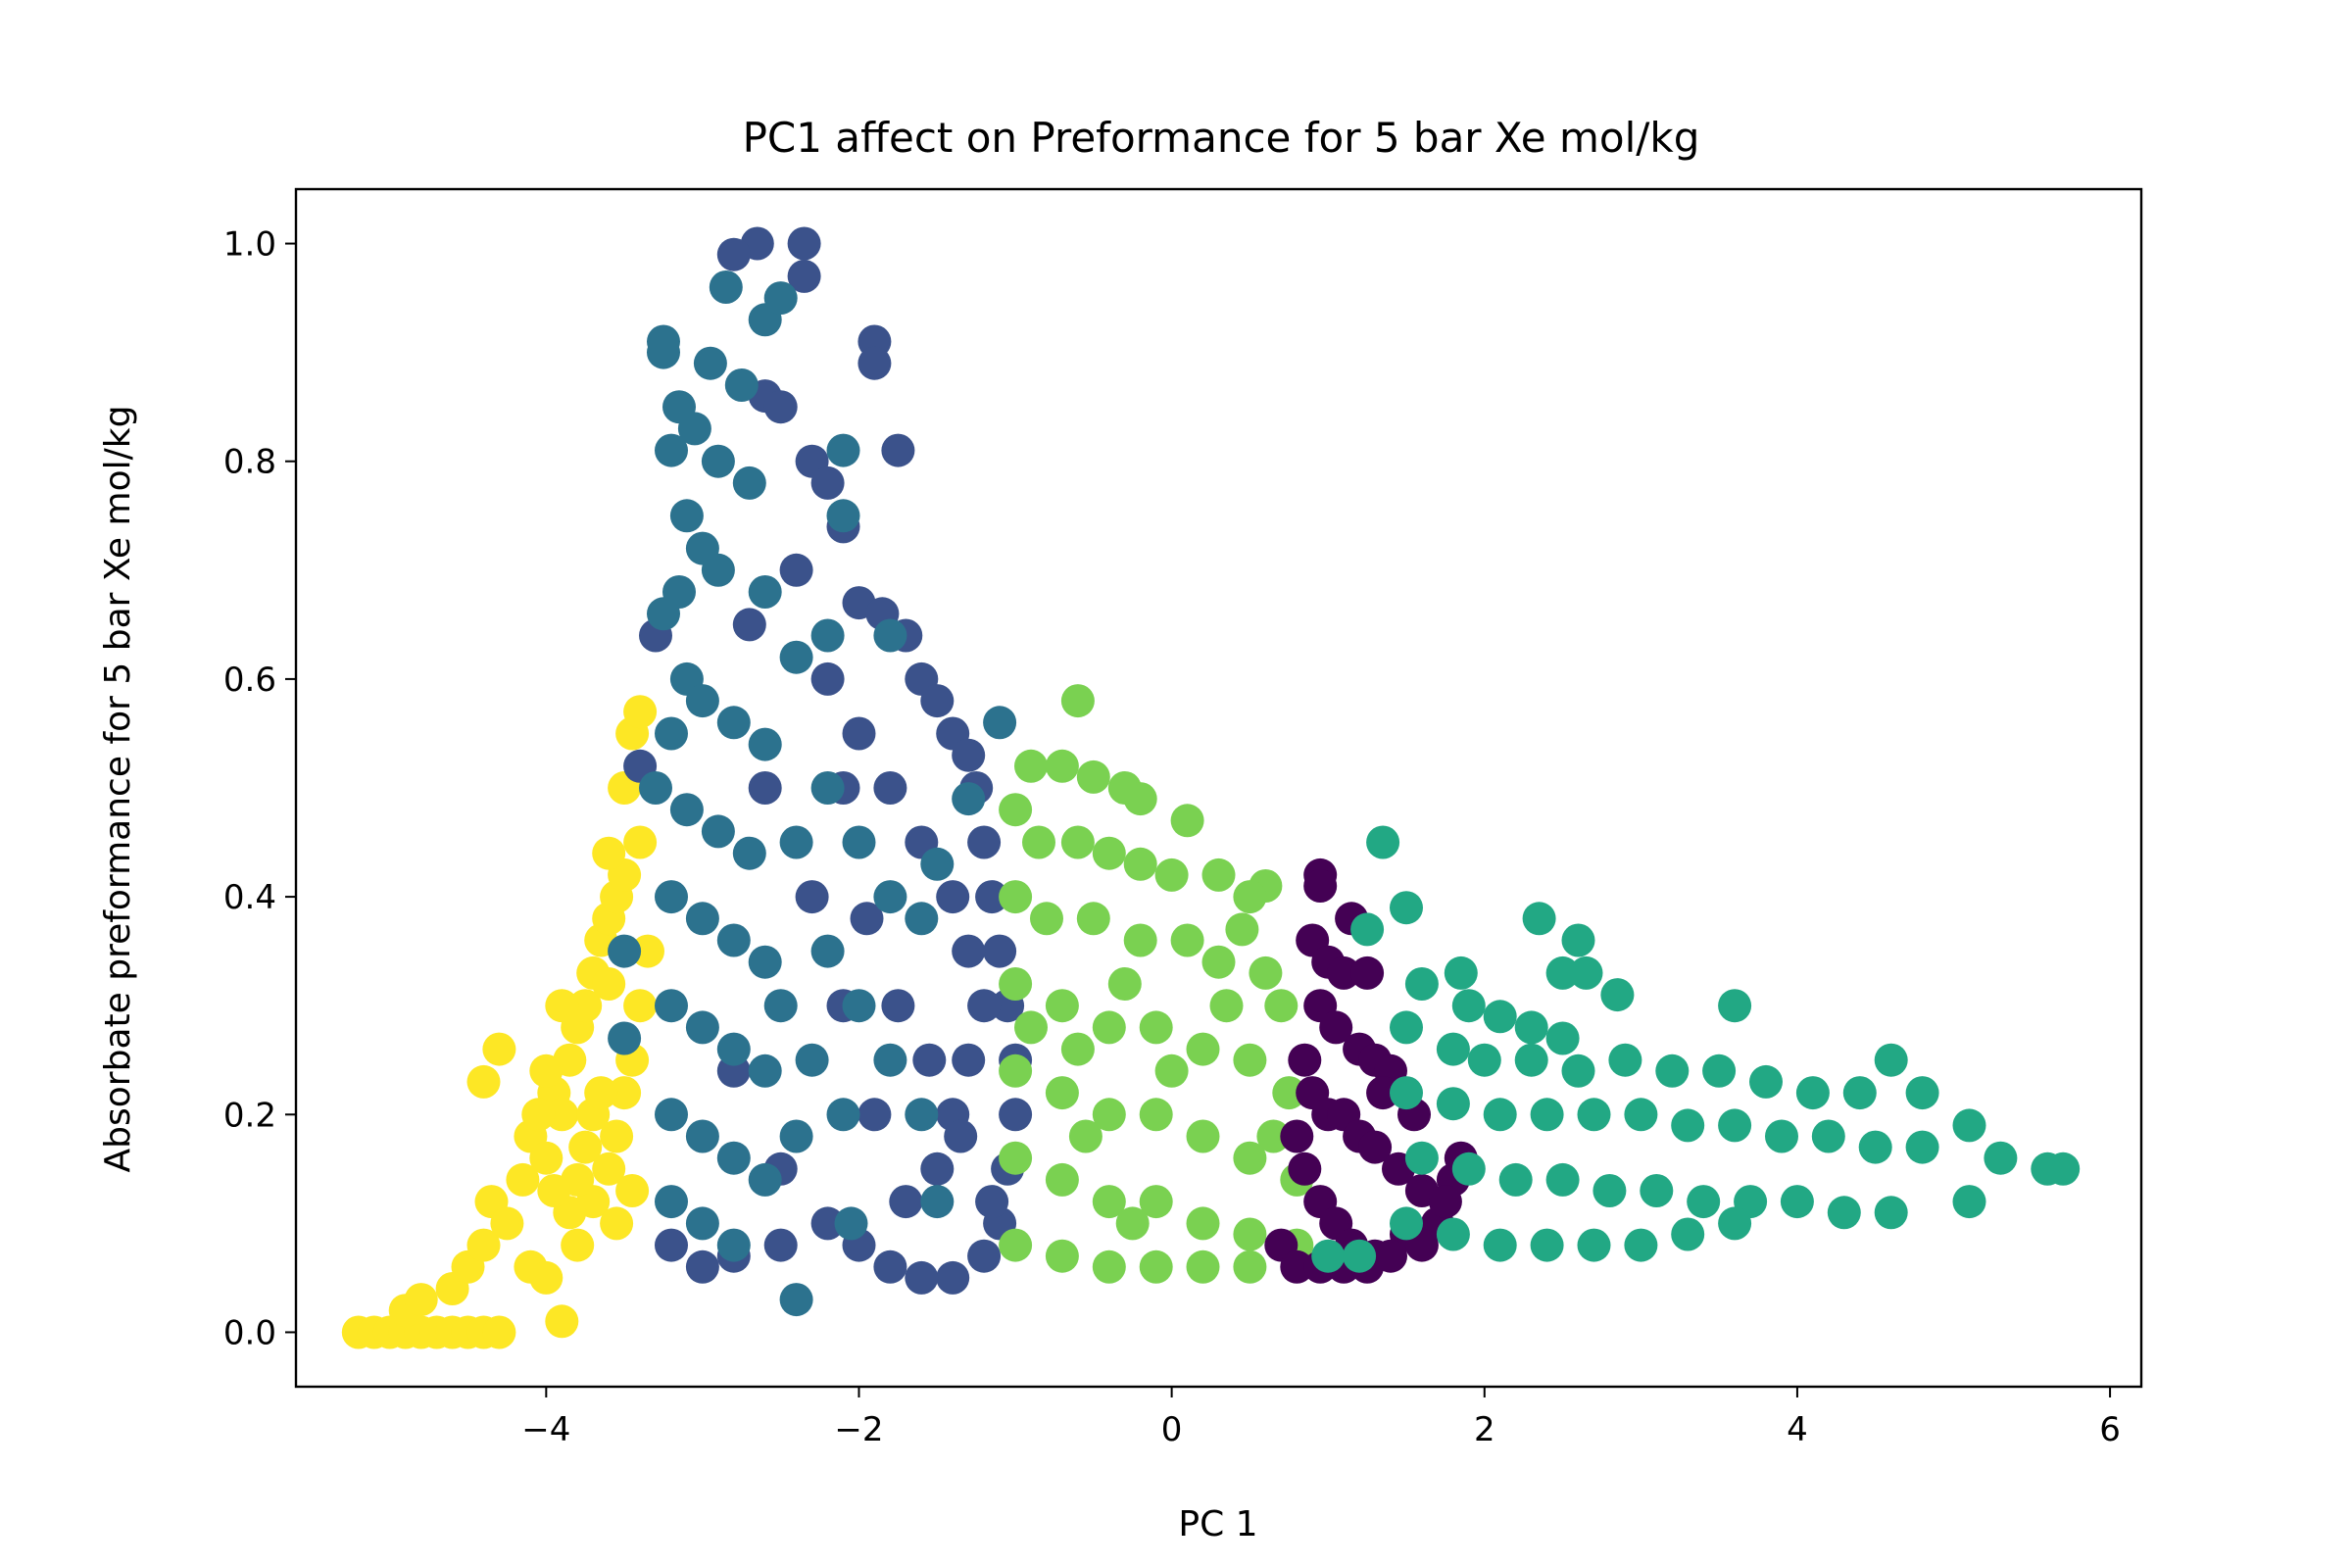 The width and height of the screenshot is (2352, 1568). What do you see at coordinates (1172, 1429) in the screenshot?
I see `x-tick-label: 0` at bounding box center [1172, 1429].